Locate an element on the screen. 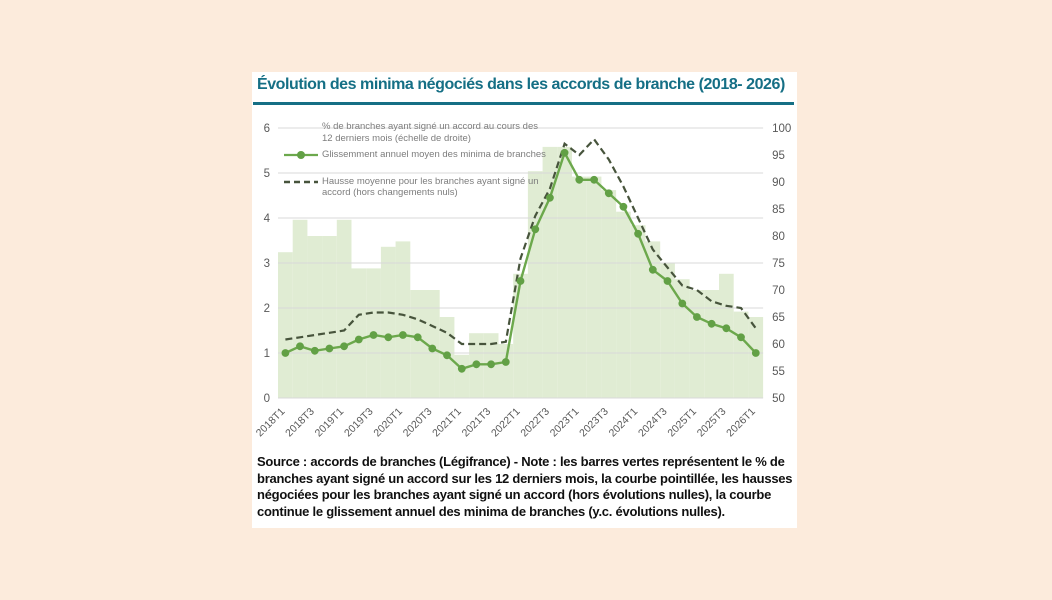 The image size is (1052, 600). left-axis-tick-label: 5 is located at coordinates (267, 174).